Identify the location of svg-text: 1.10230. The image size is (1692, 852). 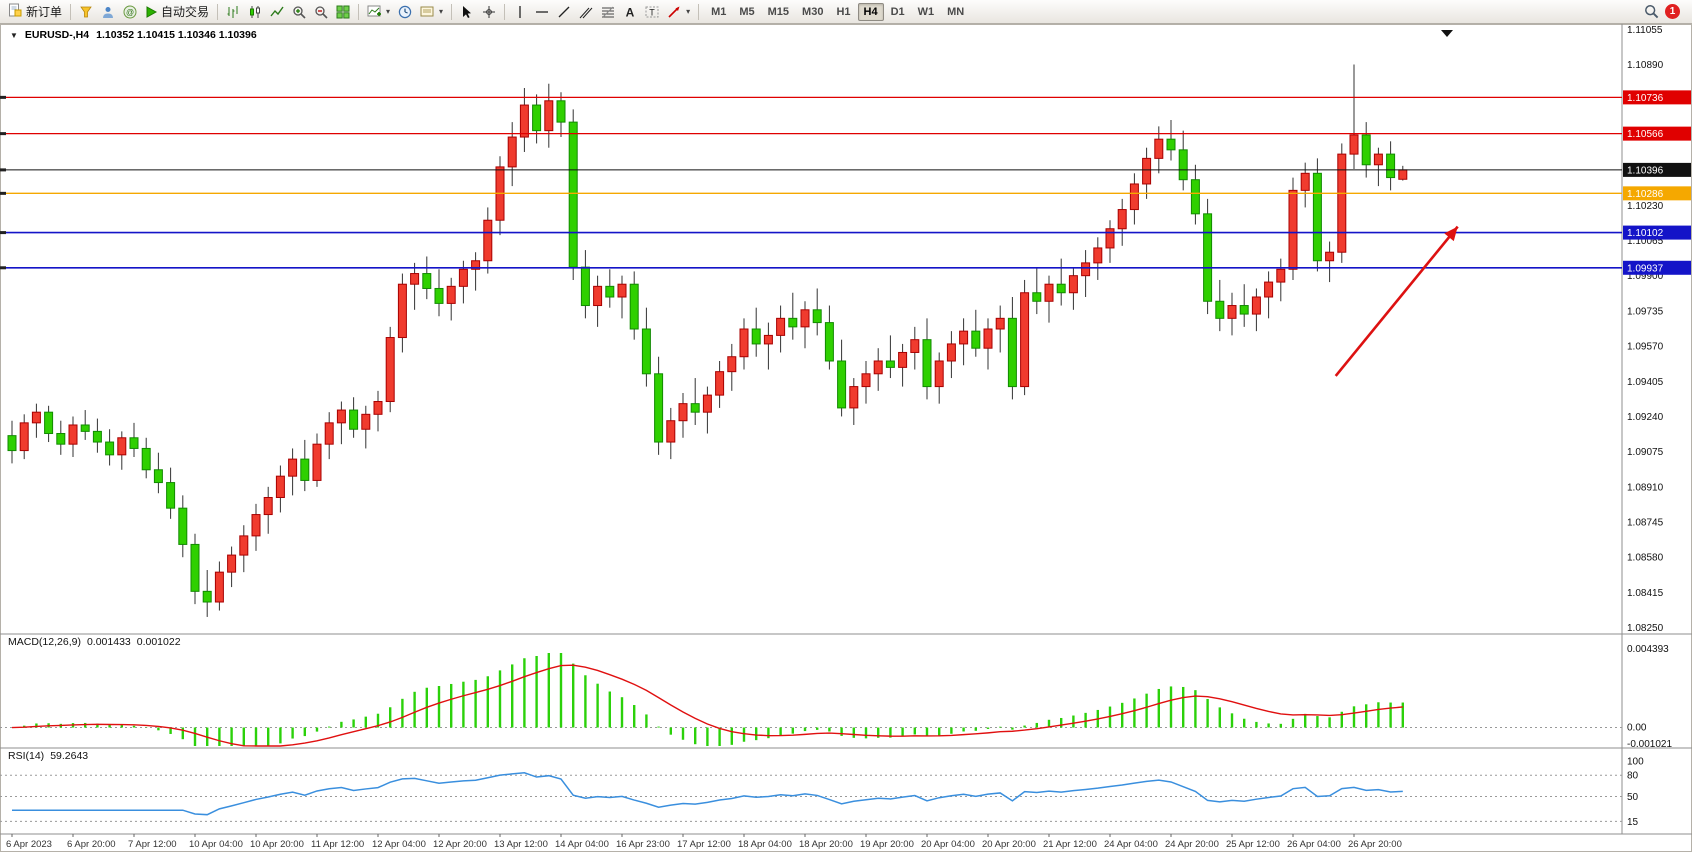
(1645, 206).